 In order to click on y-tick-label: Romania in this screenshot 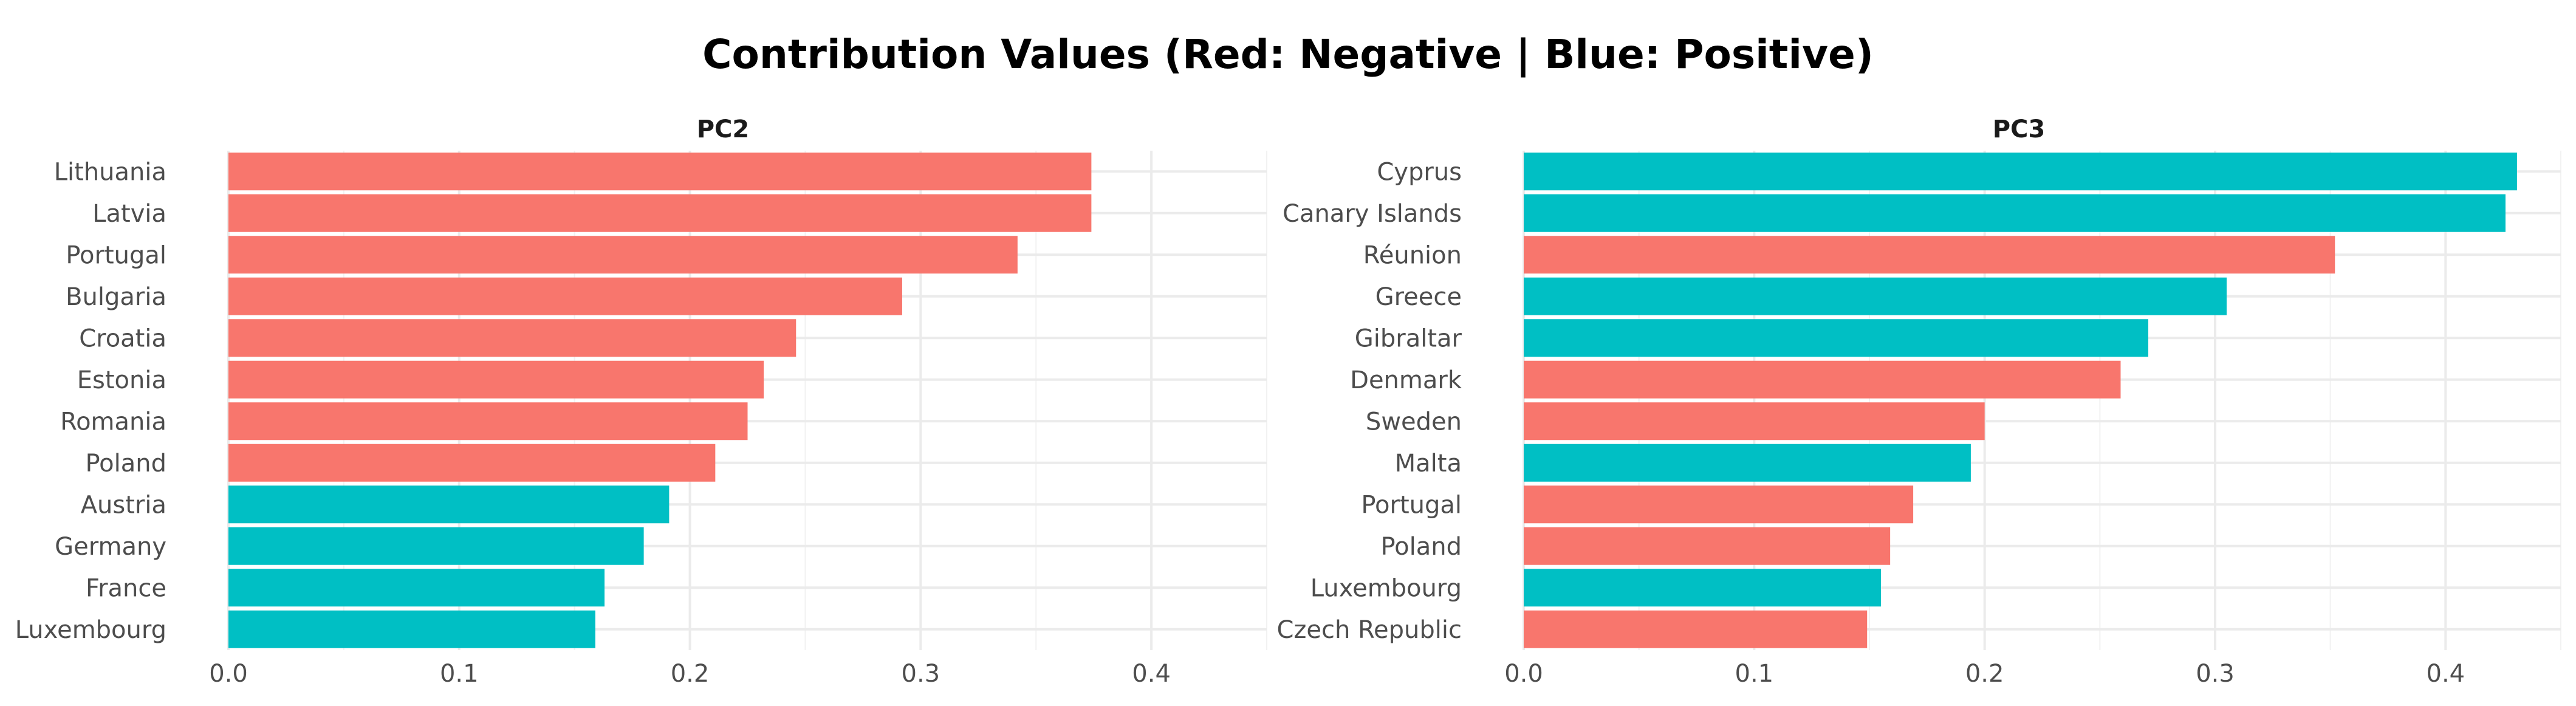, I will do `click(113, 422)`.